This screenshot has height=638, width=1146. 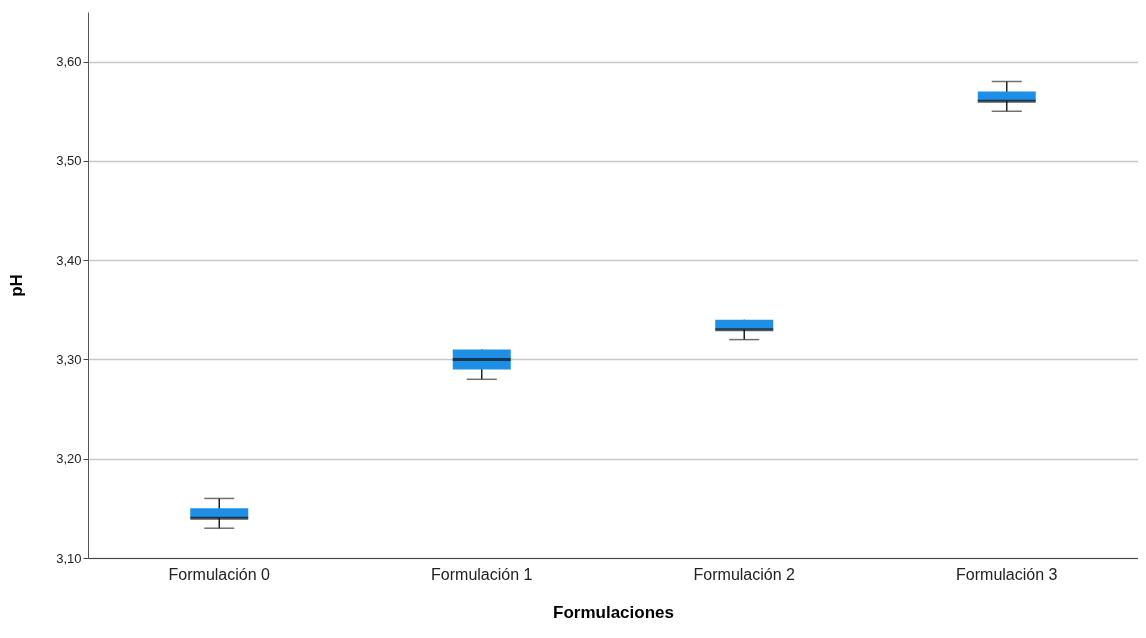 I want to click on y-tick-label: 3,20, so click(x=69, y=459).